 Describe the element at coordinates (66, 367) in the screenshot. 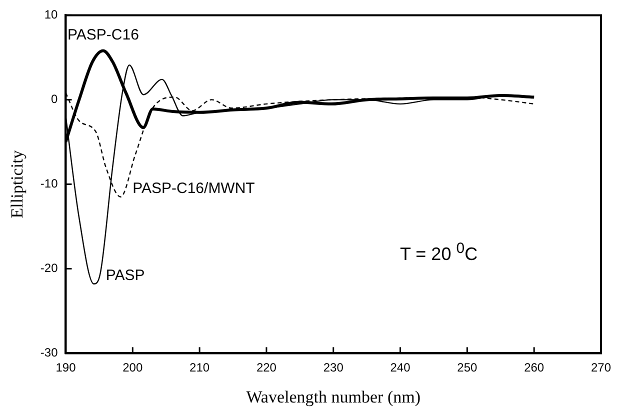

I see `x-tick-label: 190` at that location.